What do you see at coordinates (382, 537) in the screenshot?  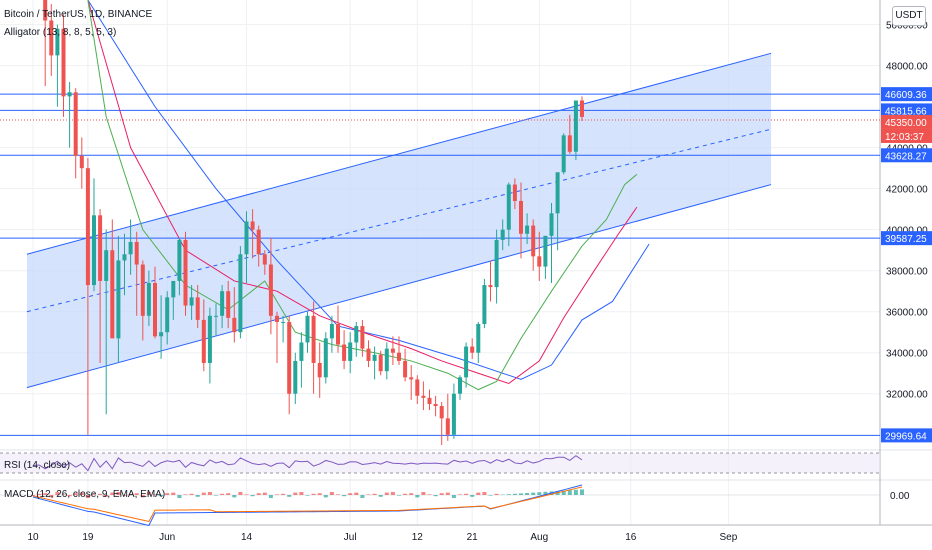 I see `time-axis: 10 19 Jun 14 Jul 12 21 Aug 16 Sep` at bounding box center [382, 537].